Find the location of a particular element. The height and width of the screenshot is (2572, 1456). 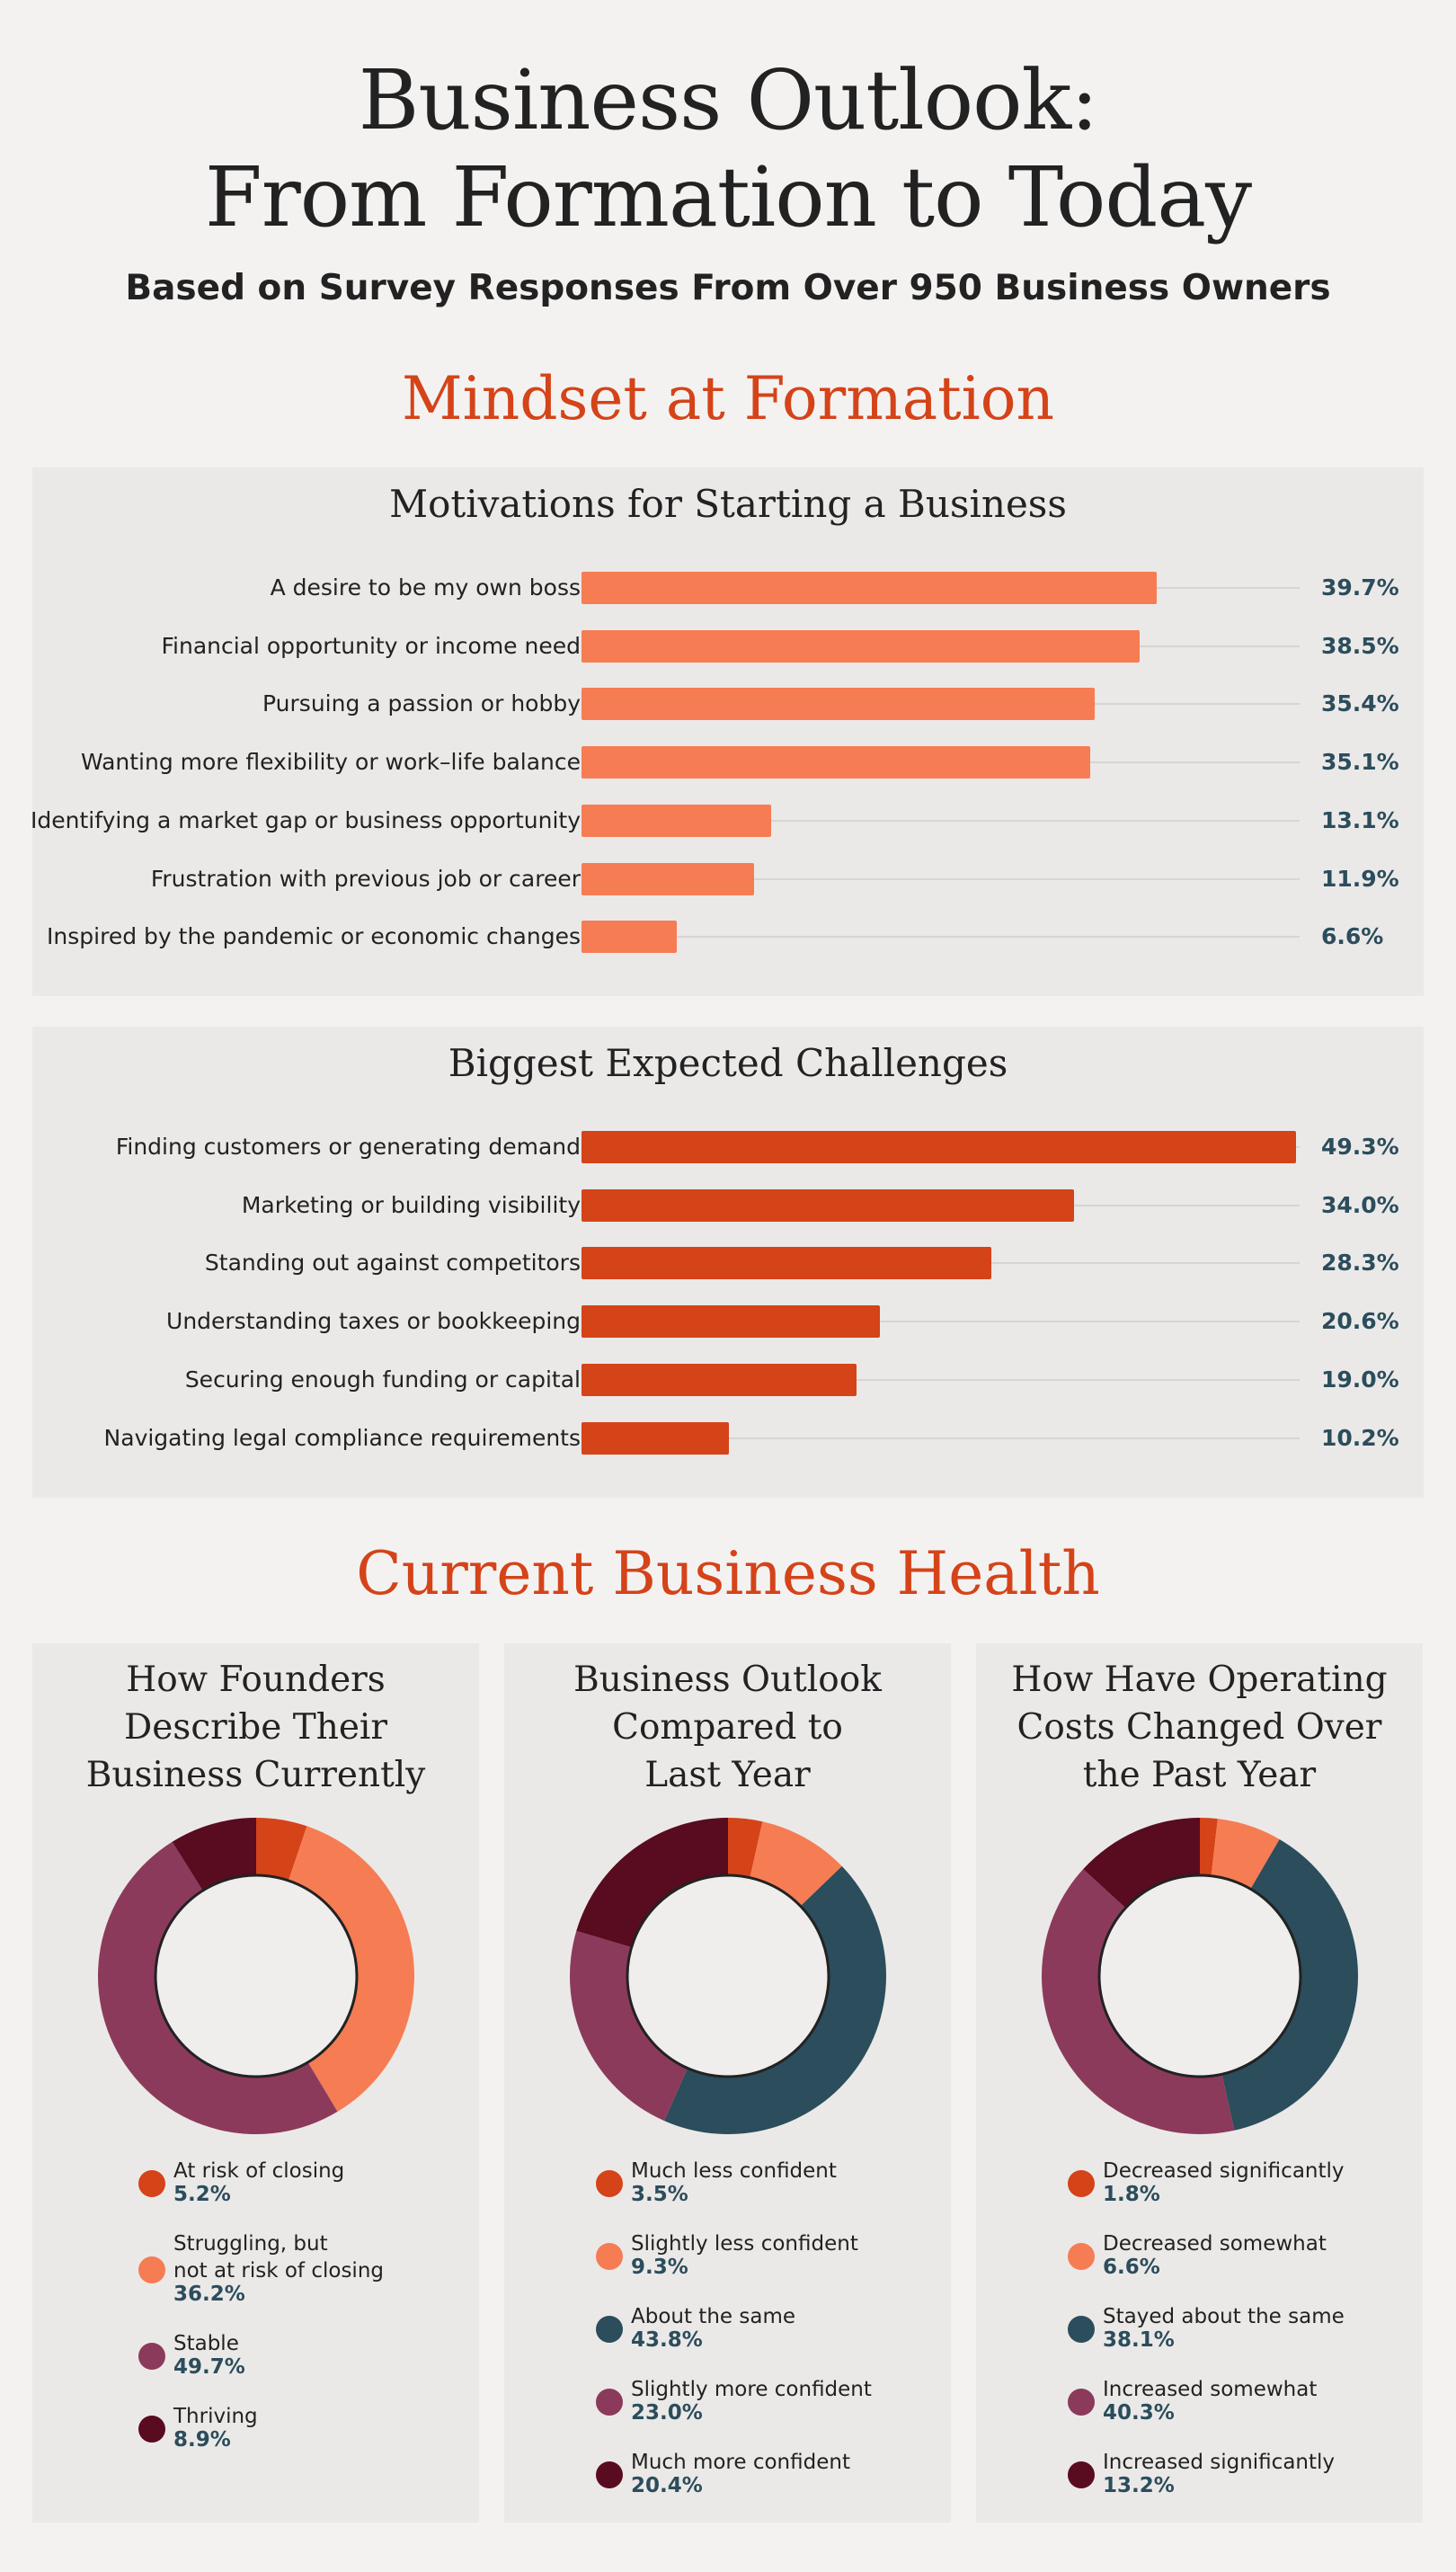

business-outlook-legend-label: Much less confident is located at coordinates (734, 2171).